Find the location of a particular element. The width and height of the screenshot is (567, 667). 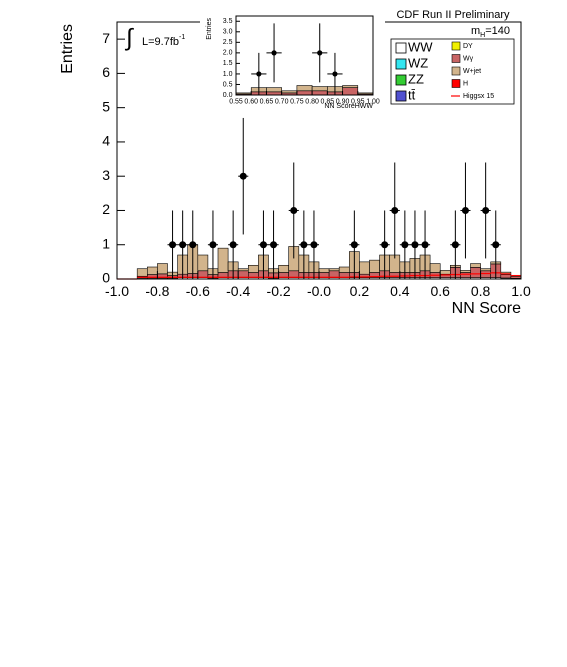

x-axis-label: NN Score is located at coordinates (486, 308).